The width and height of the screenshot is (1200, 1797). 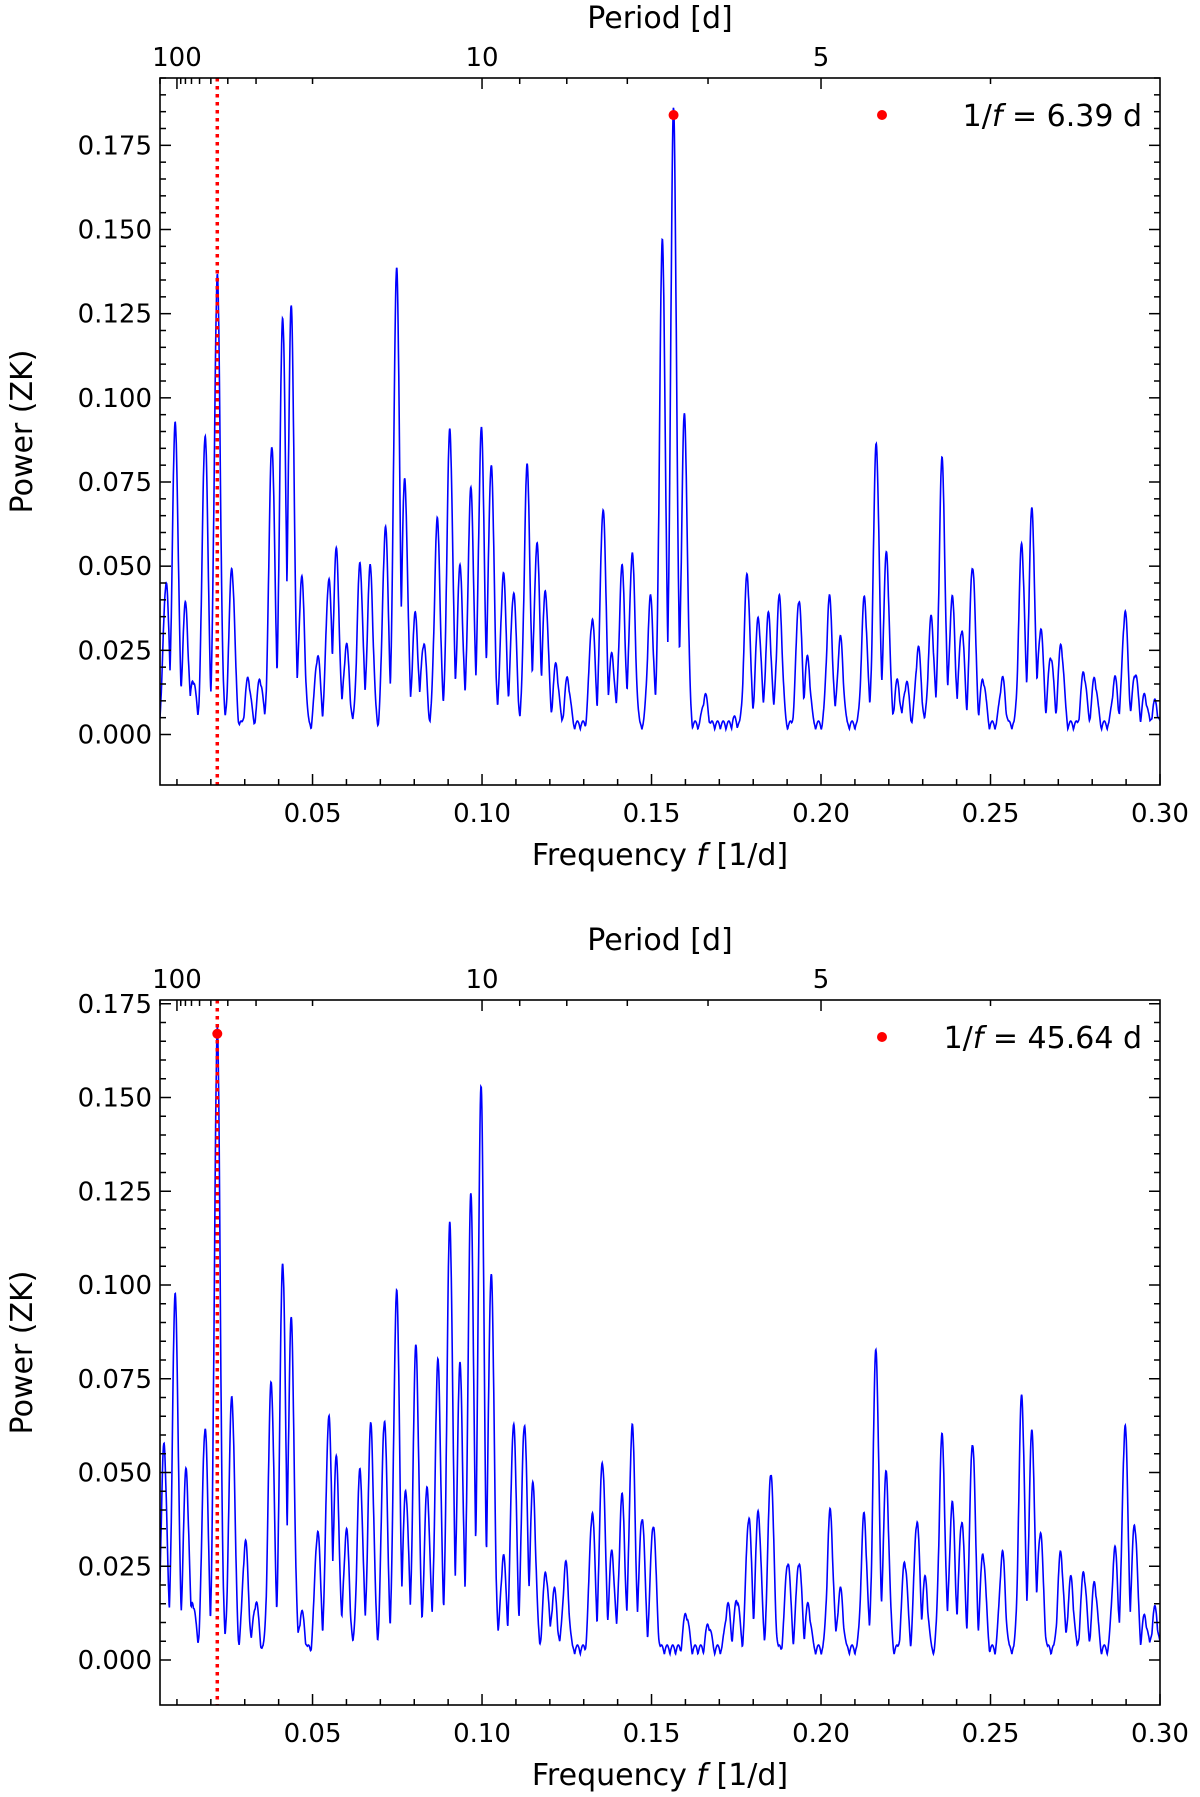 What do you see at coordinates (1043, 1038) in the screenshot?
I see `legend-label: 1/f = 45.64 d` at bounding box center [1043, 1038].